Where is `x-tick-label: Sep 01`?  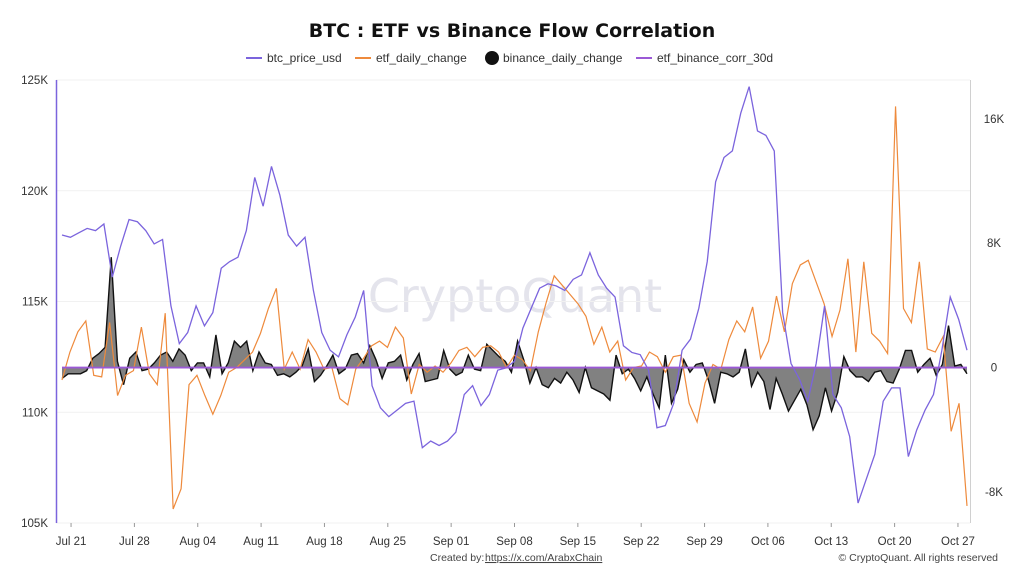
x-tick-label: Sep 01 is located at coordinates (451, 542).